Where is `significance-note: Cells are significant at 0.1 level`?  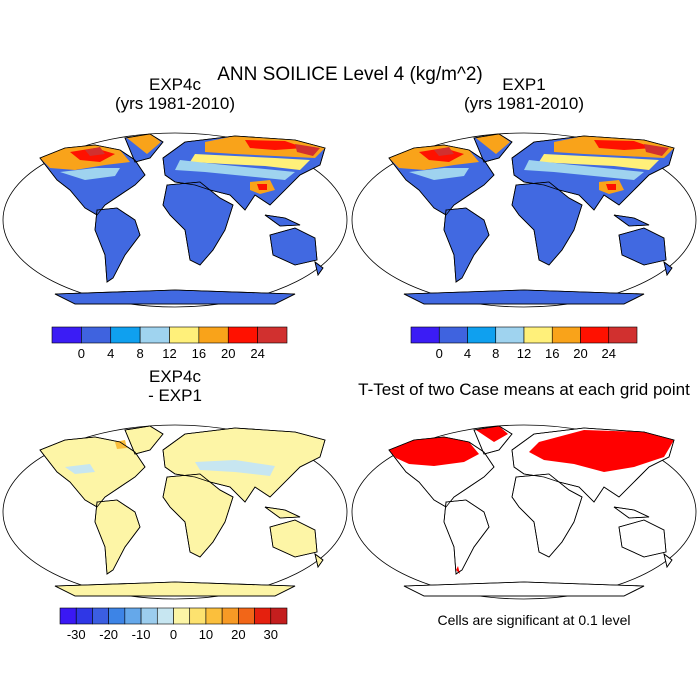
significance-note: Cells are significant at 0.1 level is located at coordinates (534, 620).